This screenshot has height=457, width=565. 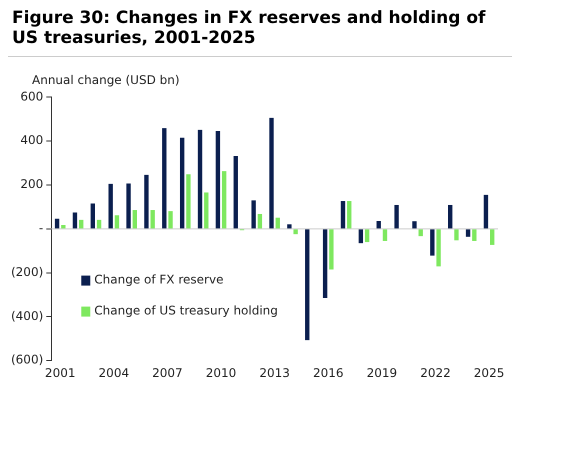 I want to click on x-tick-label: 2010, so click(x=221, y=373).